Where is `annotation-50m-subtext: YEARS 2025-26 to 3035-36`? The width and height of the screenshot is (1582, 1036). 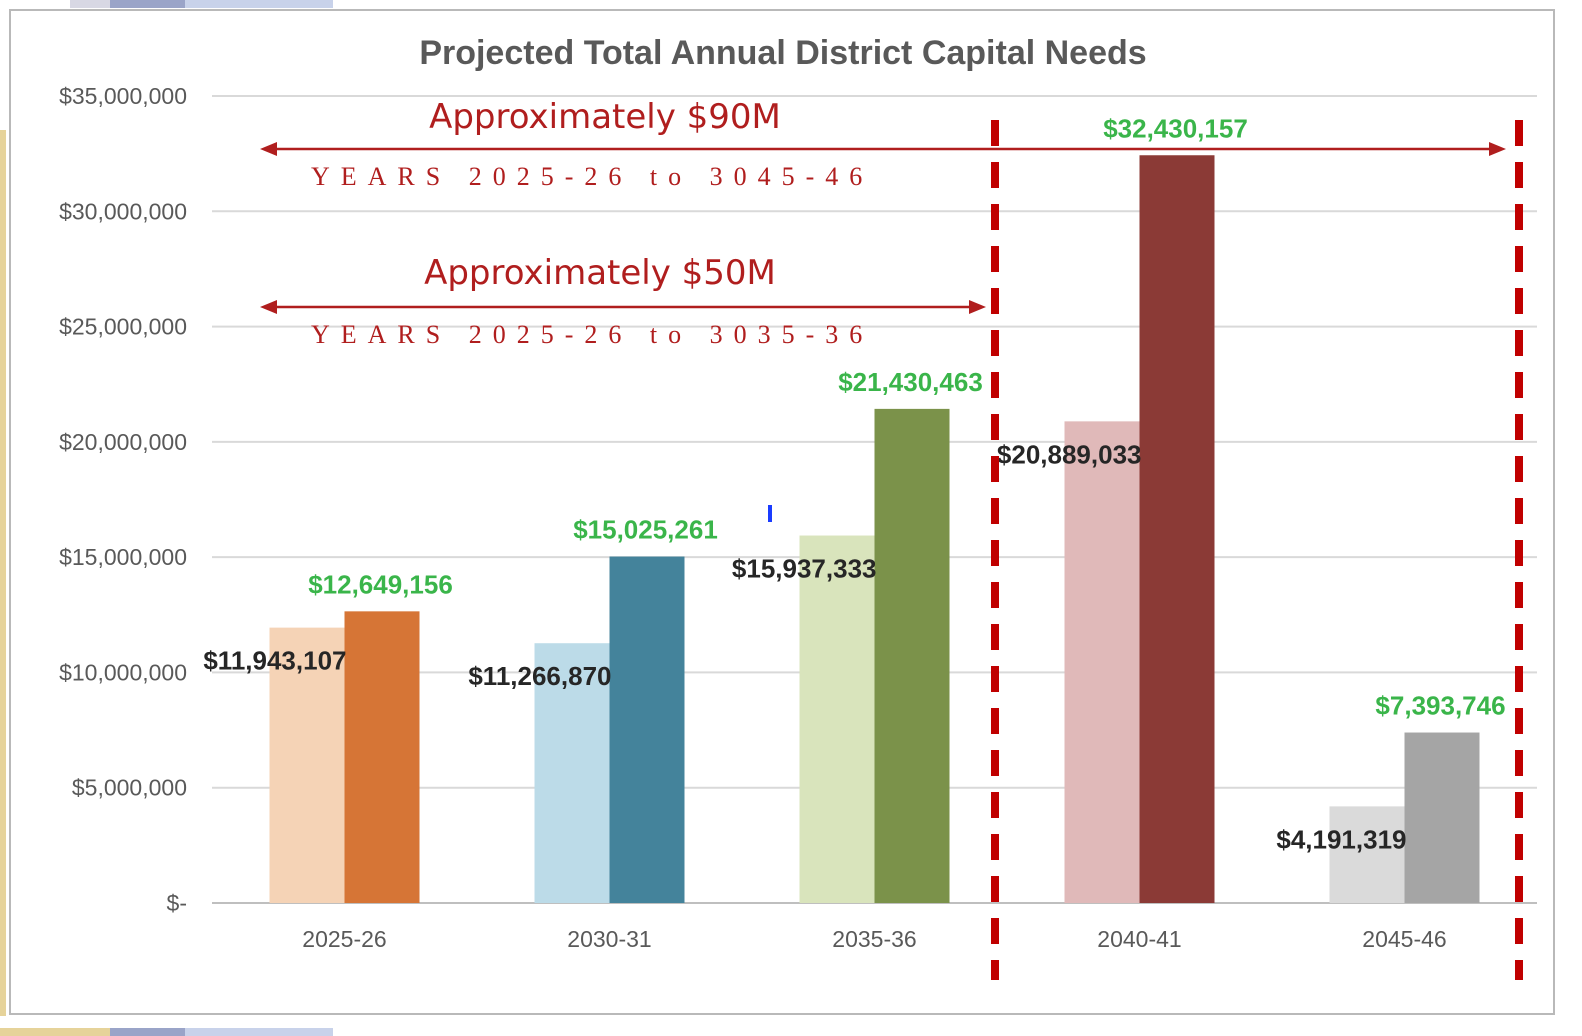 annotation-50m-subtext: YEARS 2025-26 to 3035-36 is located at coordinates (592, 334).